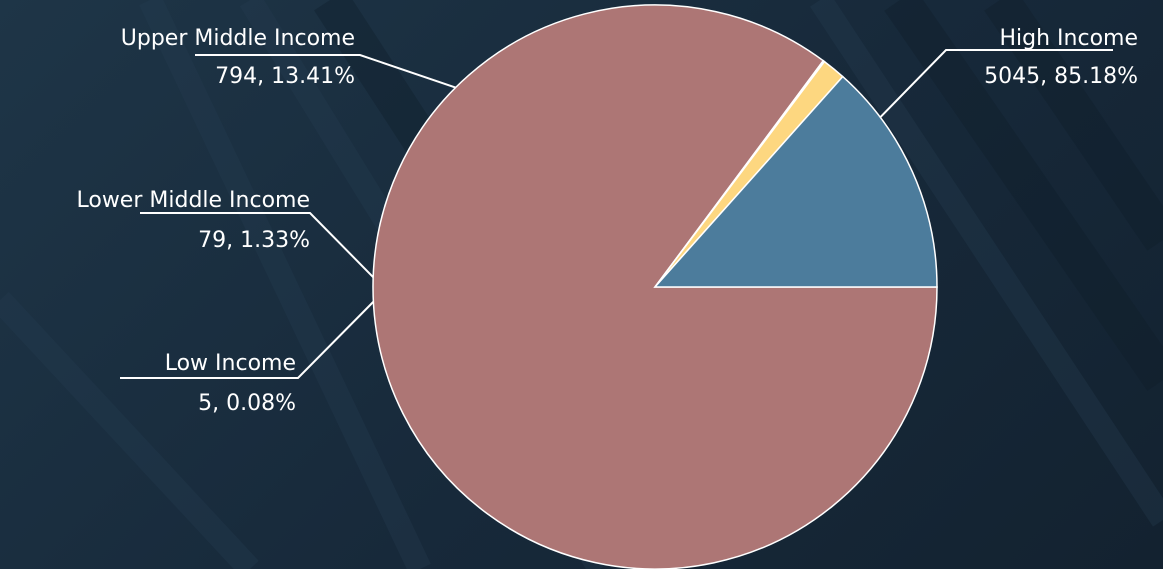  I want to click on slice-value-upper-middle-income: 794, 13.41%, so click(285, 76).